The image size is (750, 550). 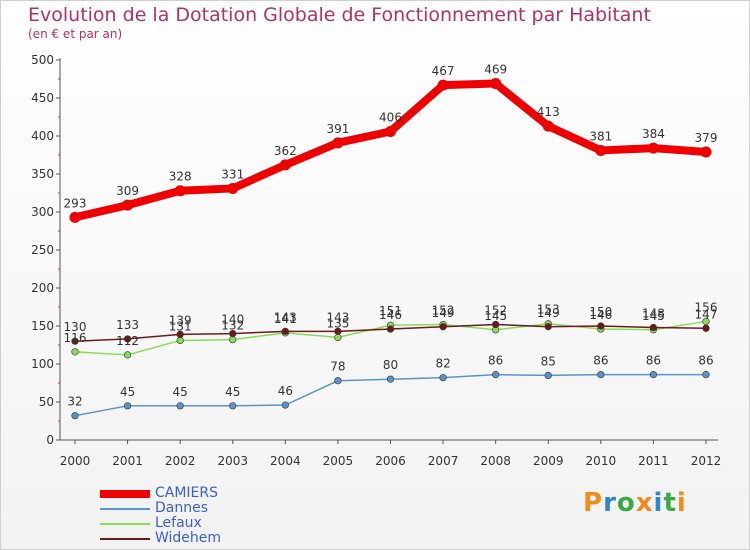 I want to click on x-tick-label: 2003, so click(x=232, y=461).